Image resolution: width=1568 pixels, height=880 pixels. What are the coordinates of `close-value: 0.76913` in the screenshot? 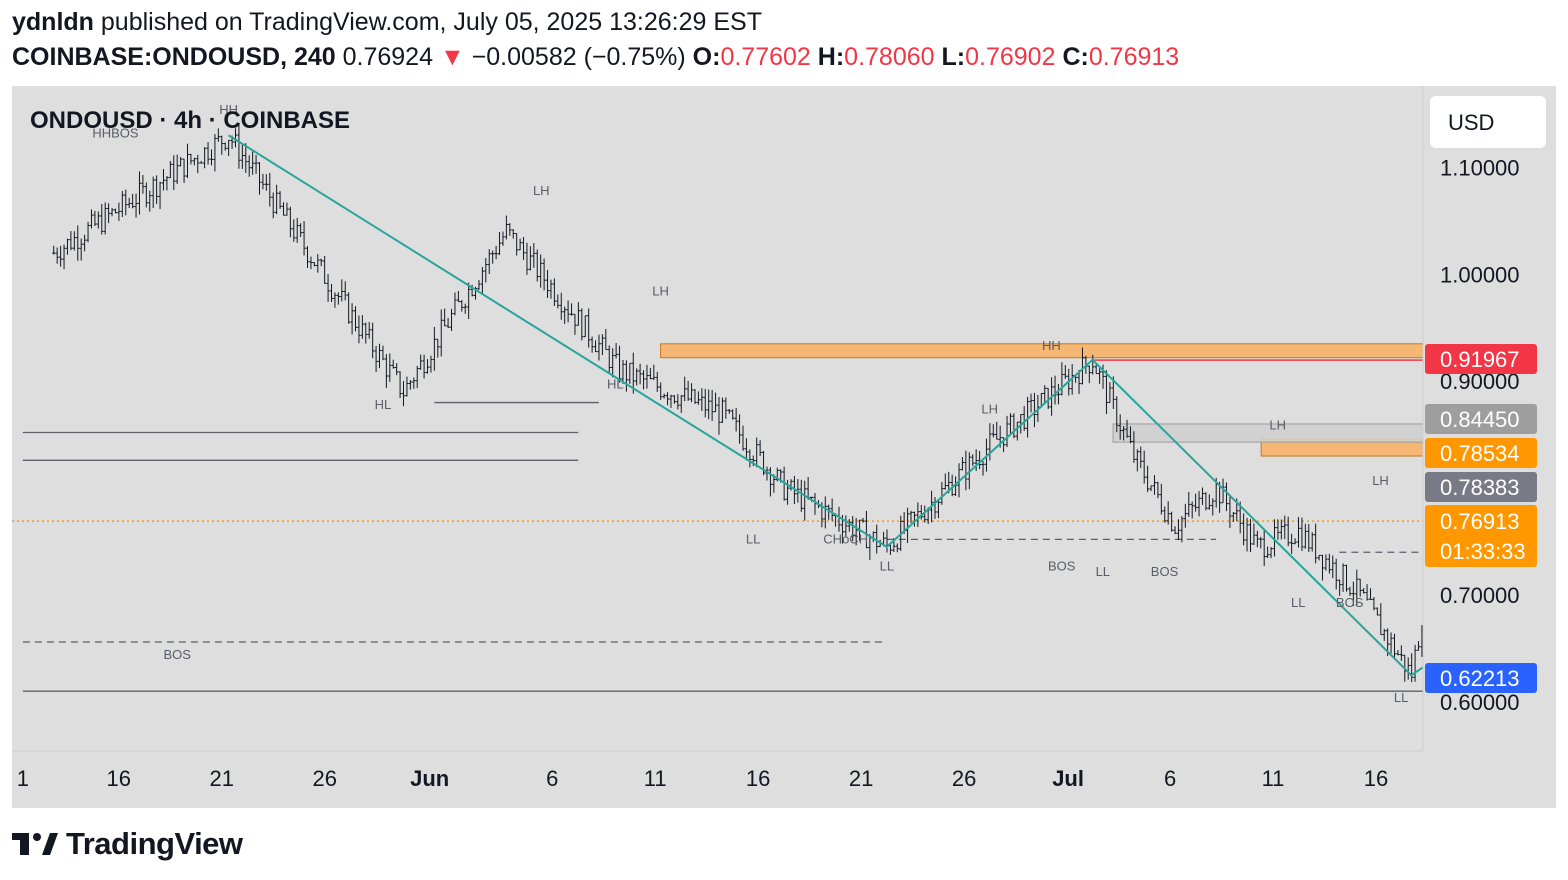 It's located at (1134, 57).